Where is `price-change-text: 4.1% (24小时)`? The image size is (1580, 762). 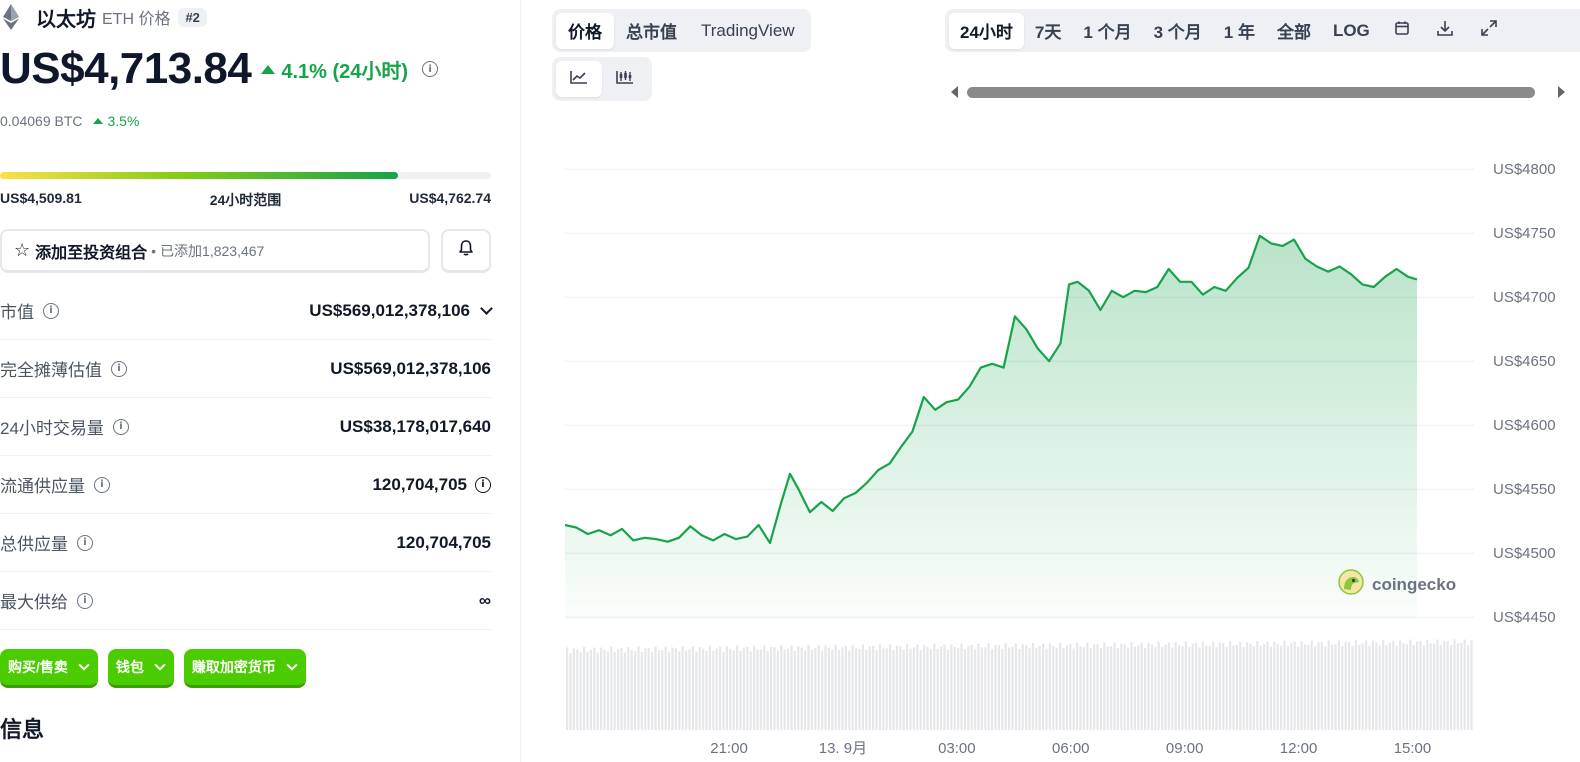 price-change-text: 4.1% (24小时) is located at coordinates (345, 71).